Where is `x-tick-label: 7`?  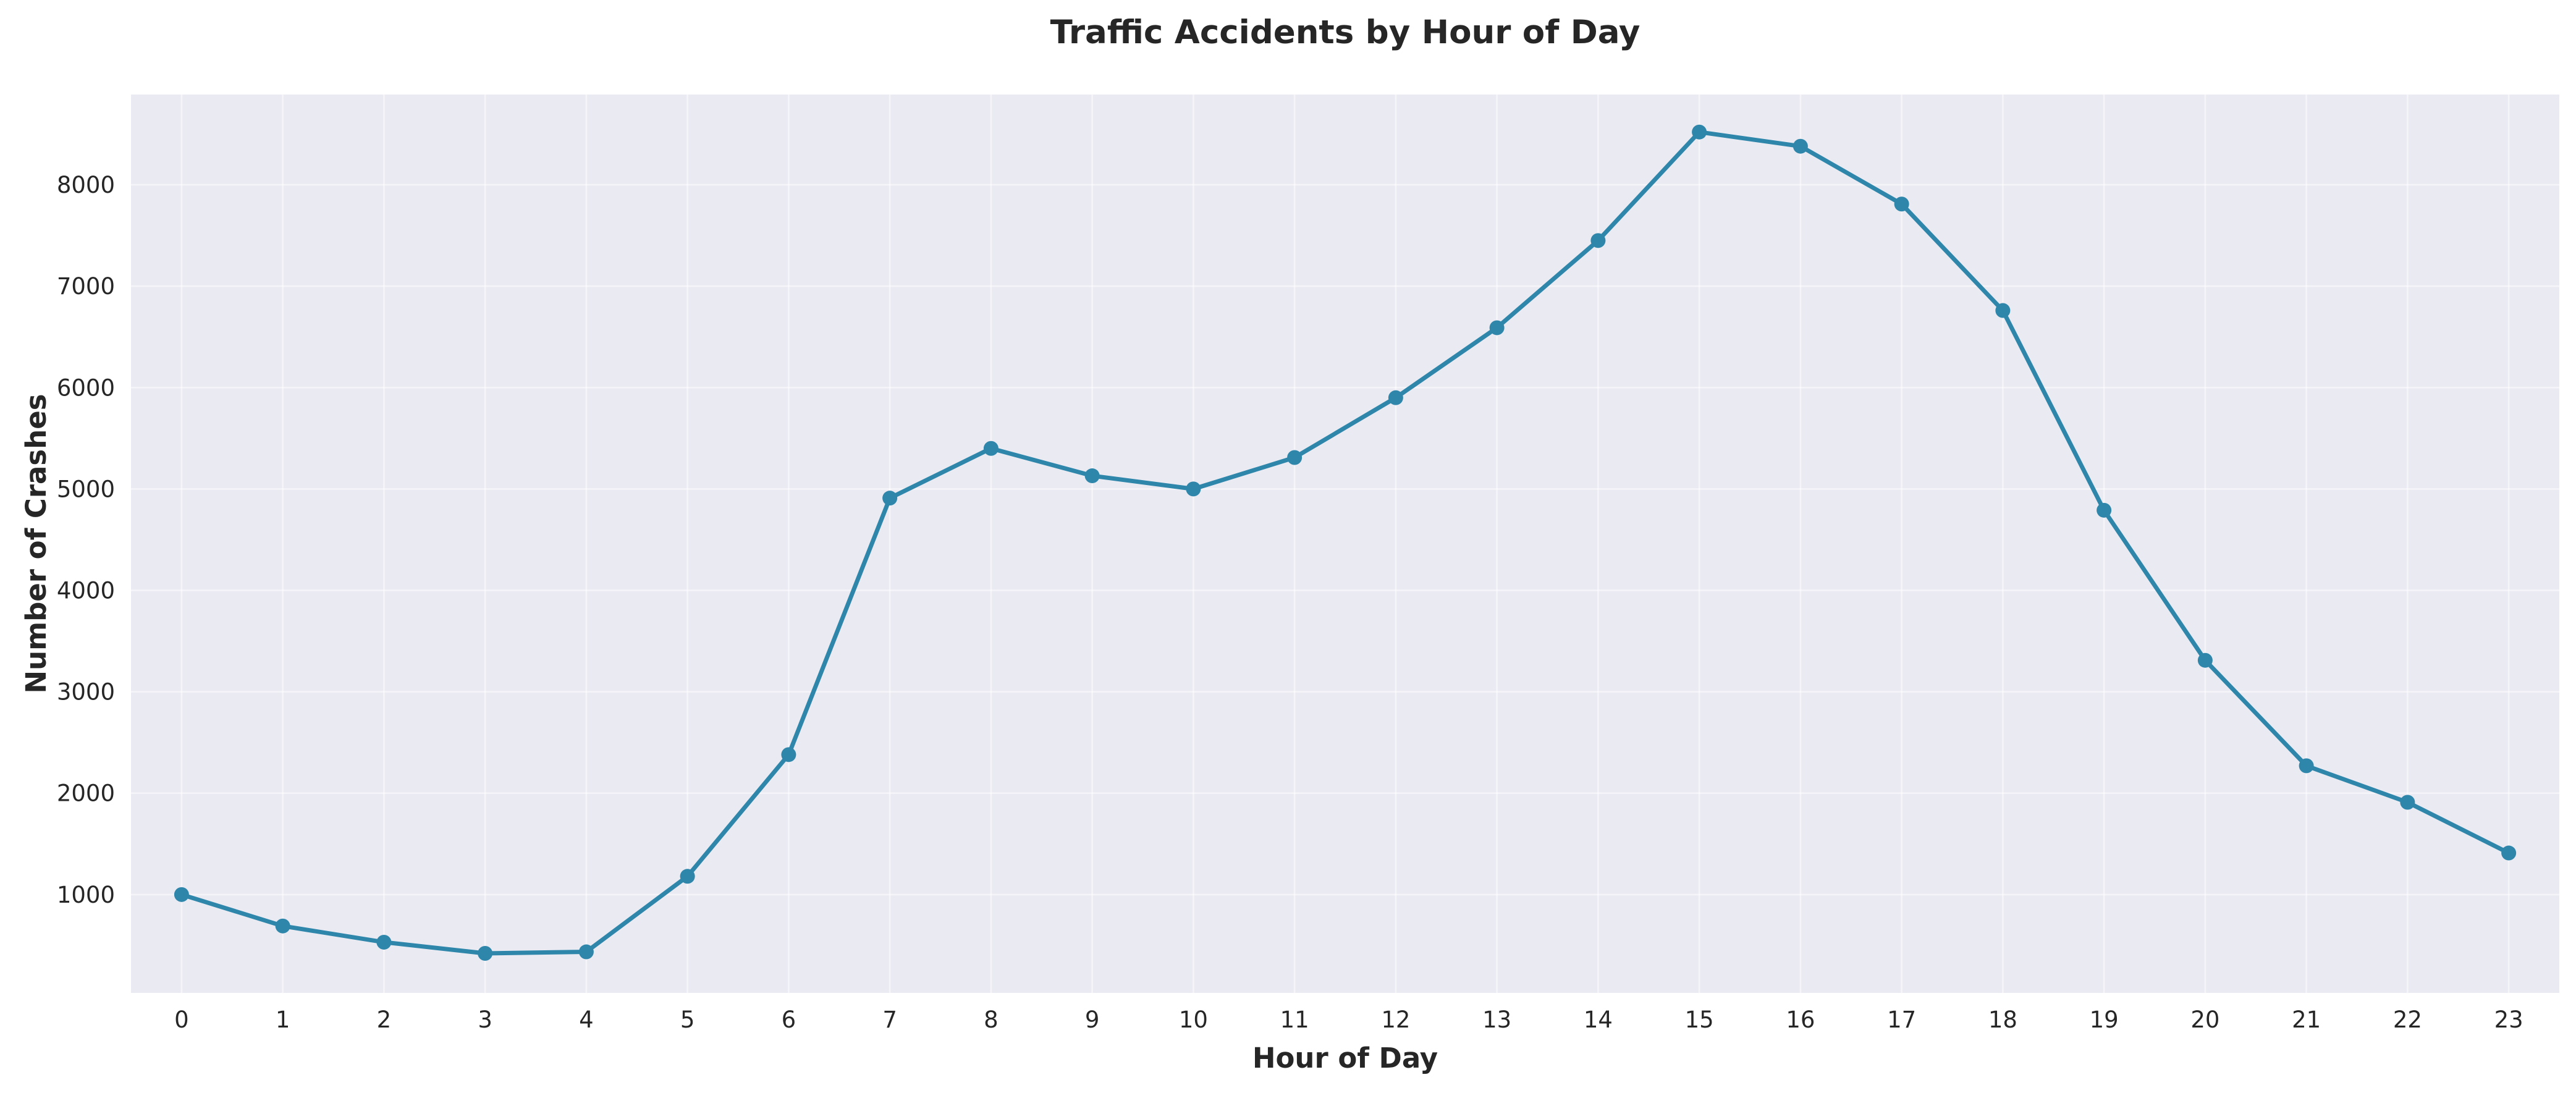
x-tick-label: 7 is located at coordinates (889, 1019).